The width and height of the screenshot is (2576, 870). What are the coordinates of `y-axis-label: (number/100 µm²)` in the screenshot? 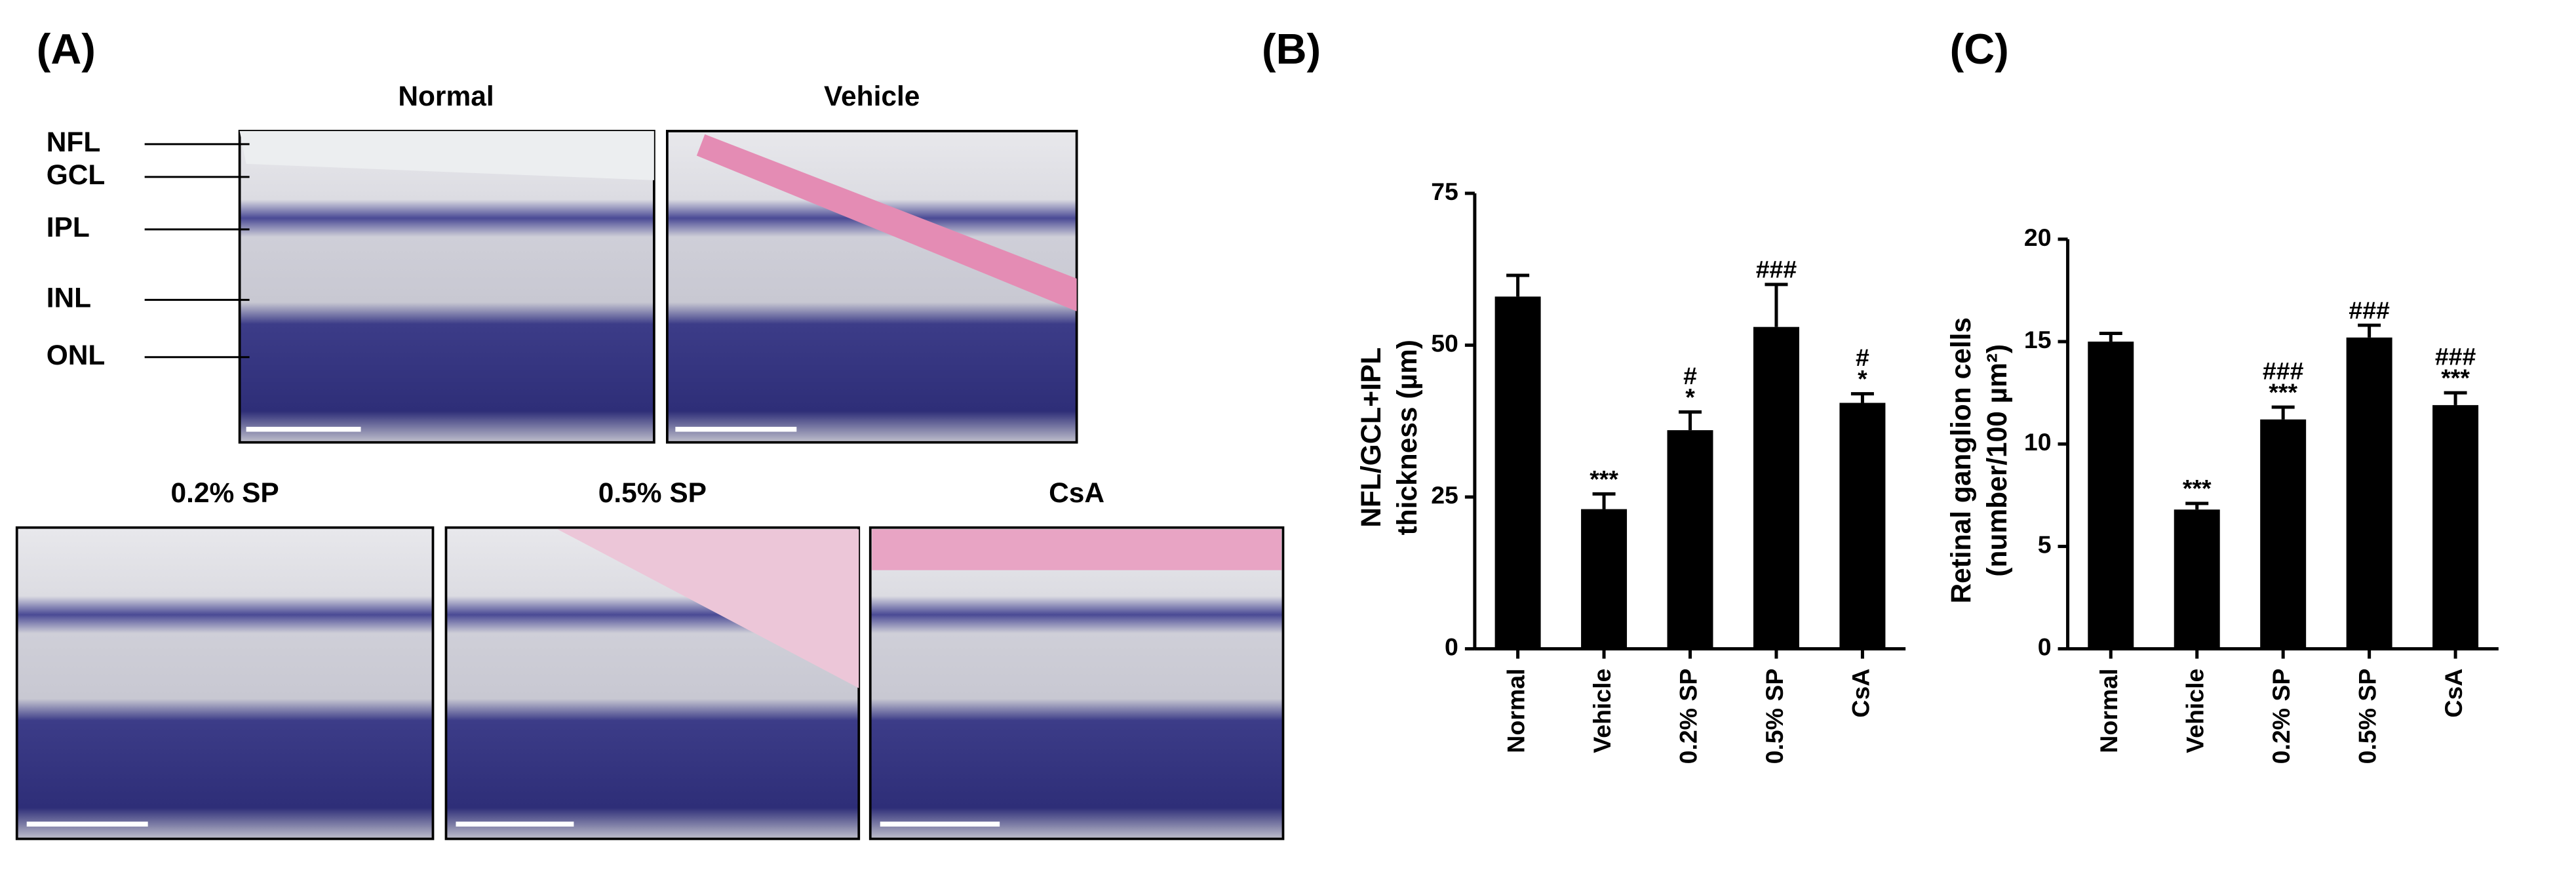 It's located at (1997, 460).